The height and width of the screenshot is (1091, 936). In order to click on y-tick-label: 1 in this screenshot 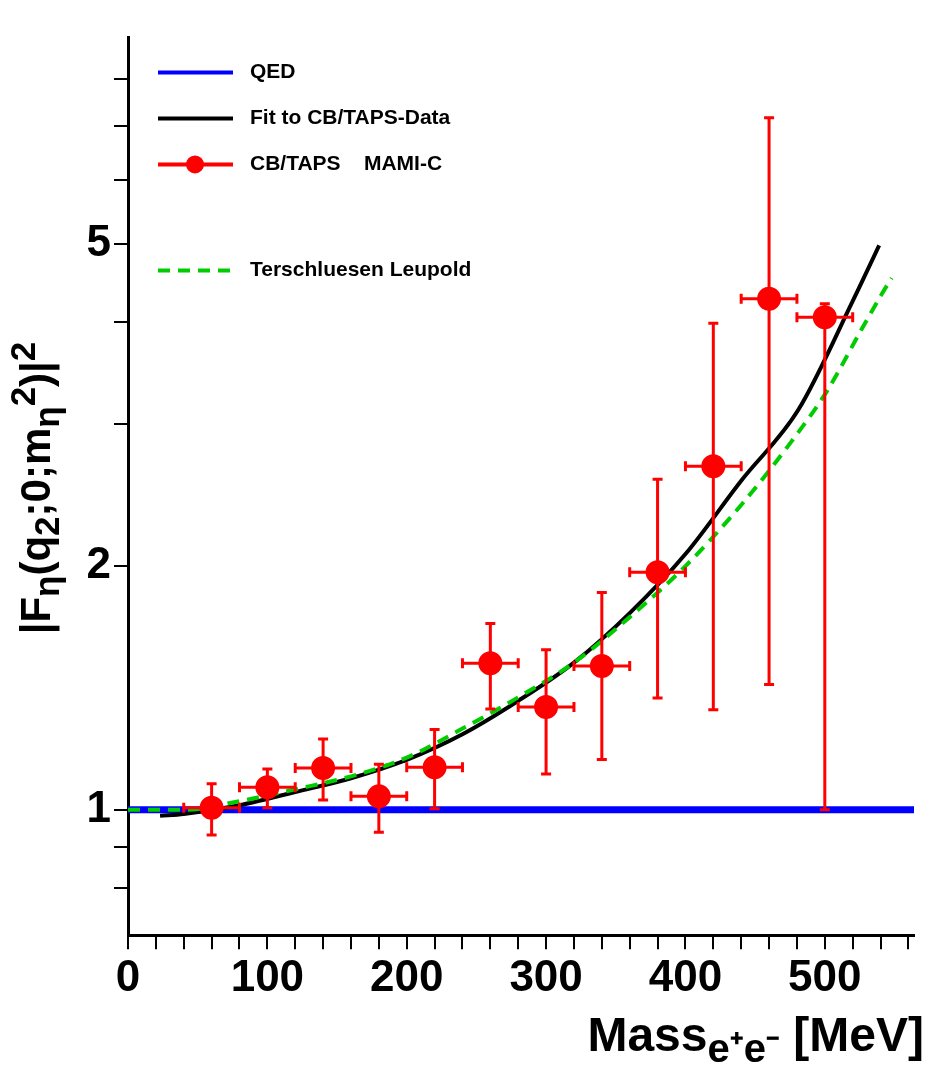, I will do `click(98, 806)`.